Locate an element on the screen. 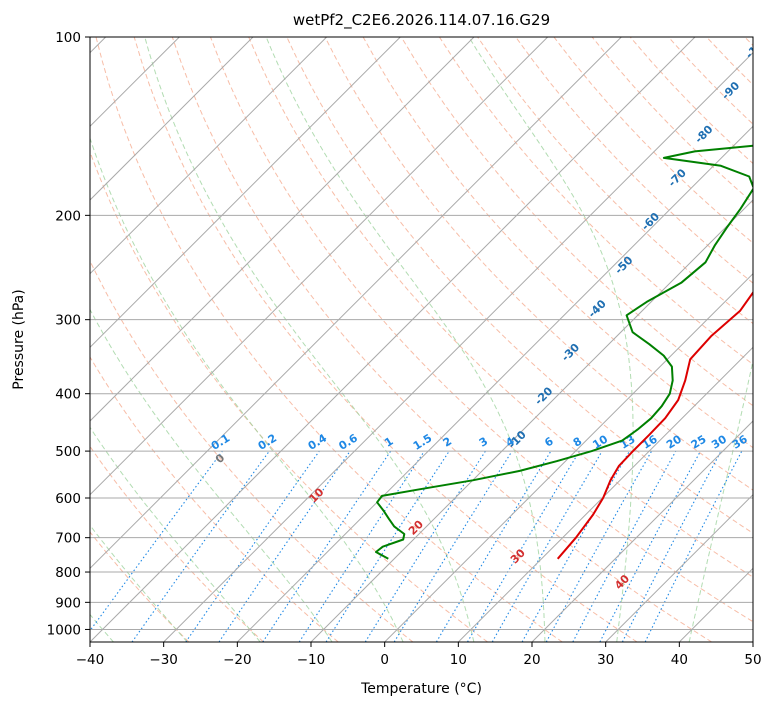 The image size is (775, 708). y-axis: 100 200 300 400 500 600 700 800 900 1000 is located at coordinates (68, 334).